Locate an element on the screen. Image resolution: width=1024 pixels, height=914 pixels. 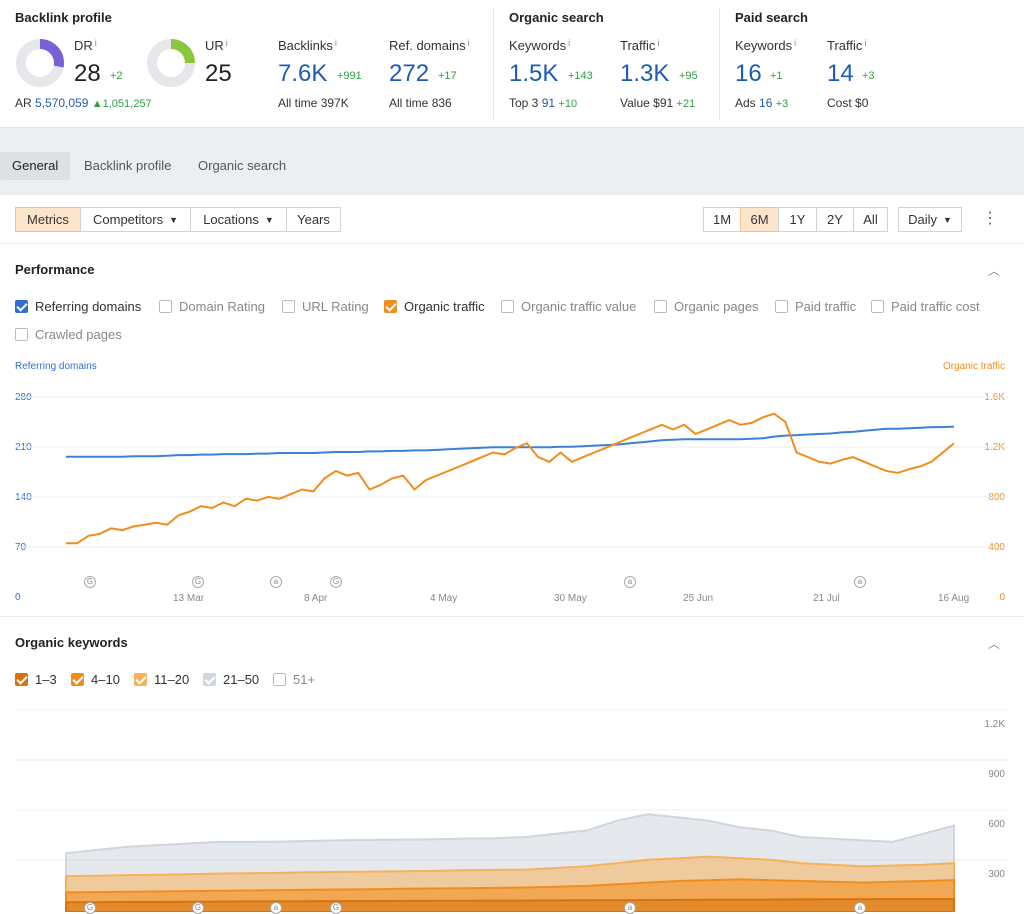
more-options-icon: ⋮ is located at coordinates (990, 218).